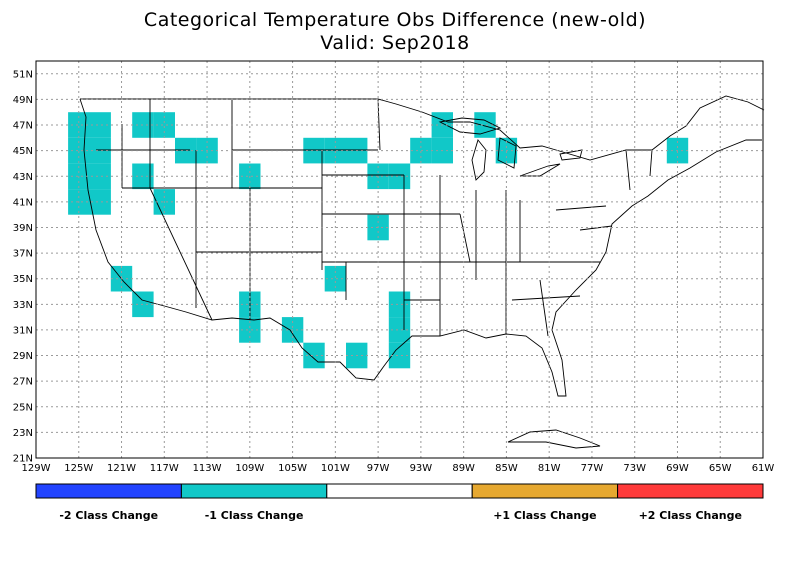 This screenshot has height=568, width=800. What do you see at coordinates (249, 468) in the screenshot?
I see `lon-tick-label: 109W` at bounding box center [249, 468].